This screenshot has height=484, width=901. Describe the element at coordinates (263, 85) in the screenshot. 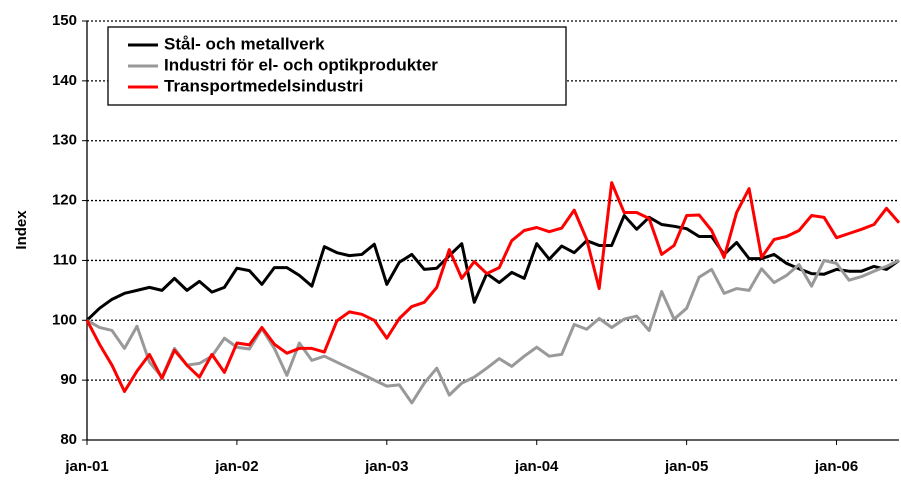

I see `legend-label: Transportmedelsindustri` at that location.